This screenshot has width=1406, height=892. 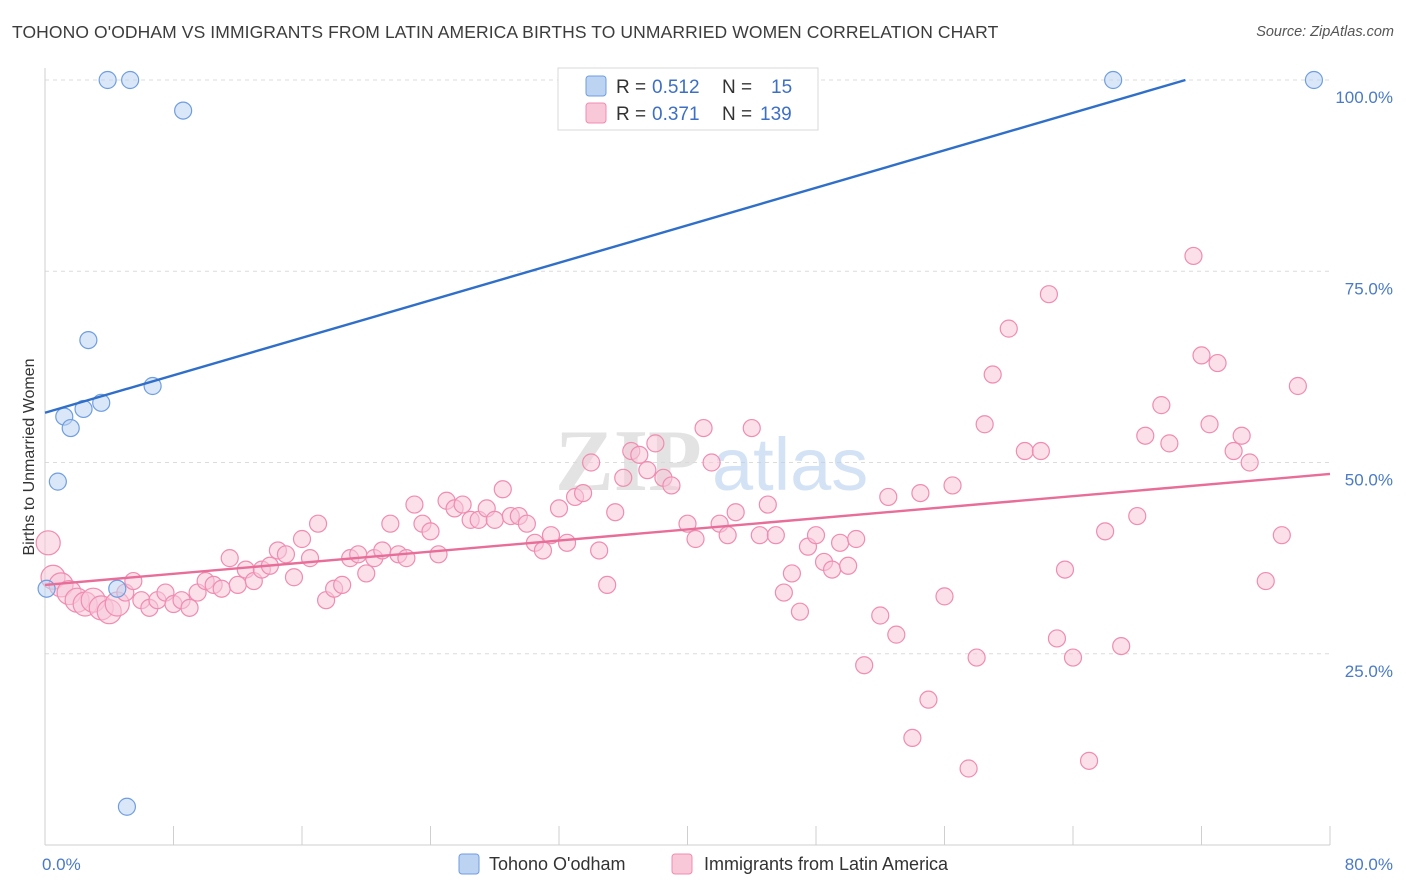 What do you see at coordinates (688, 99) in the screenshot?
I see `legend: R = 0.512 N = 15 R = 0.371 N = 139` at bounding box center [688, 99].